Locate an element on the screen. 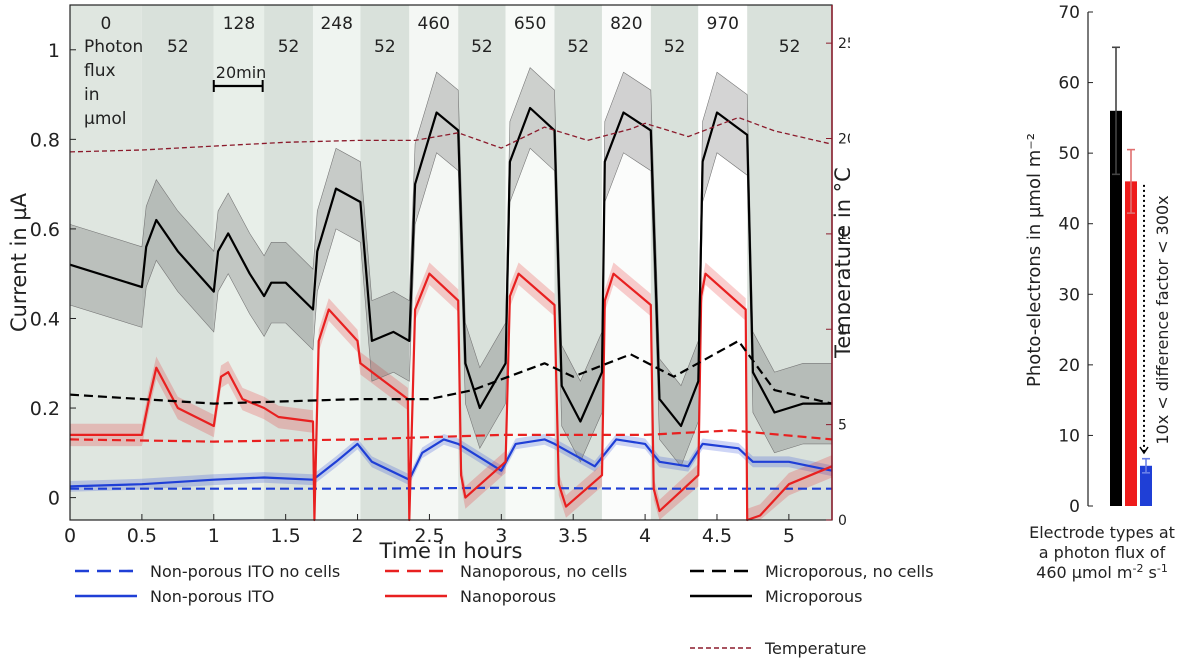 The width and height of the screenshot is (1200, 662). y2-tick-label: 25 is located at coordinates (844, 44).